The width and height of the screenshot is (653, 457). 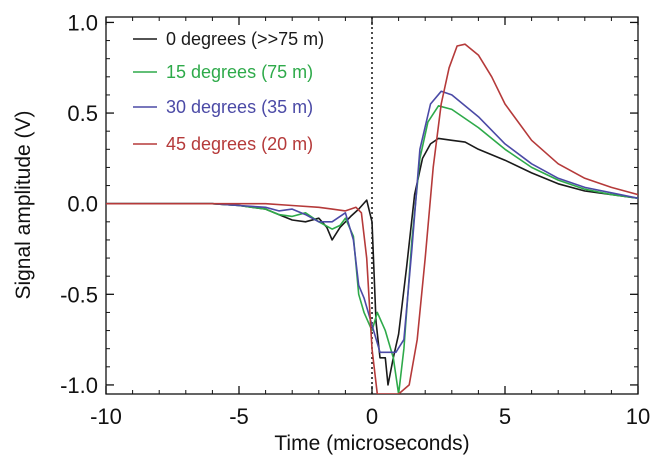 What do you see at coordinates (239, 416) in the screenshot?
I see `x-tick-label: -5` at bounding box center [239, 416].